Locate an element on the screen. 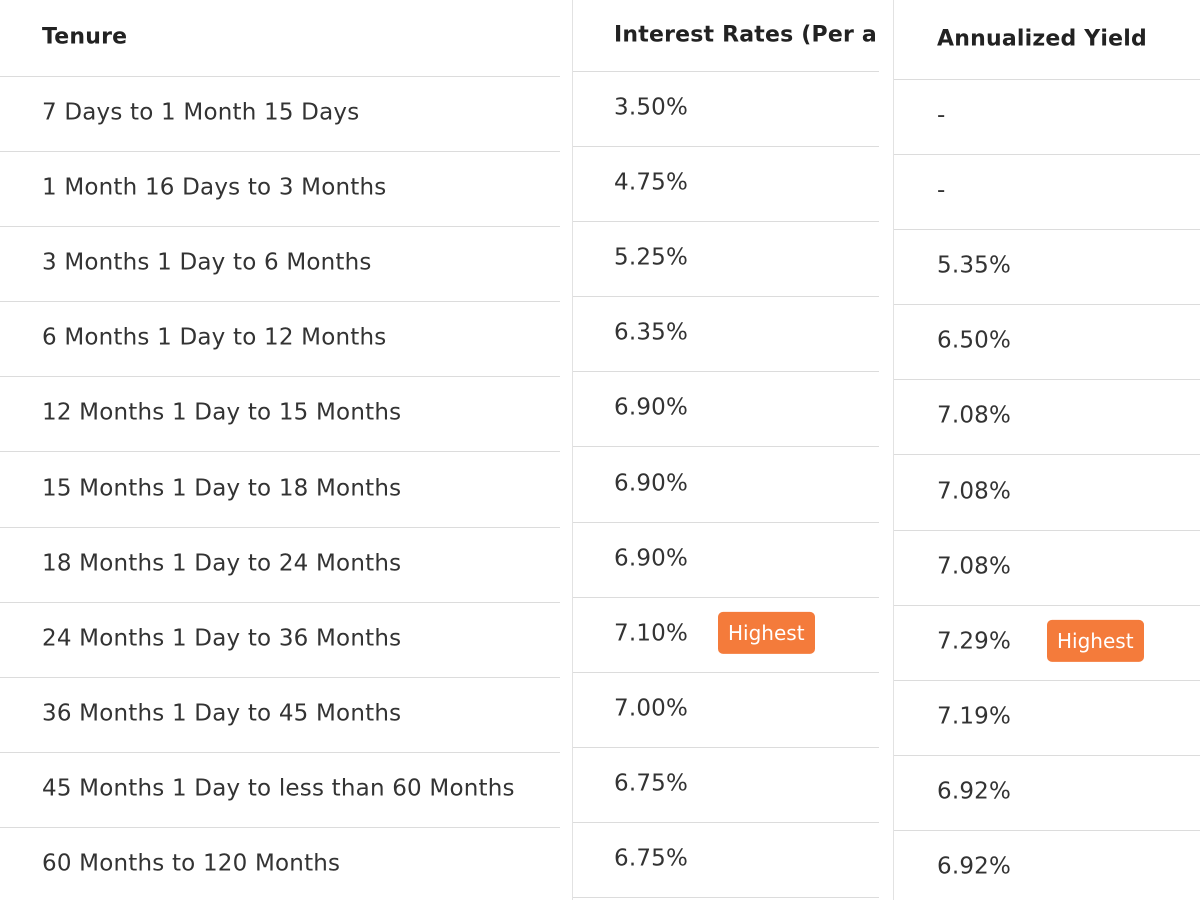  cell-text: 5.25% is located at coordinates (651, 257).